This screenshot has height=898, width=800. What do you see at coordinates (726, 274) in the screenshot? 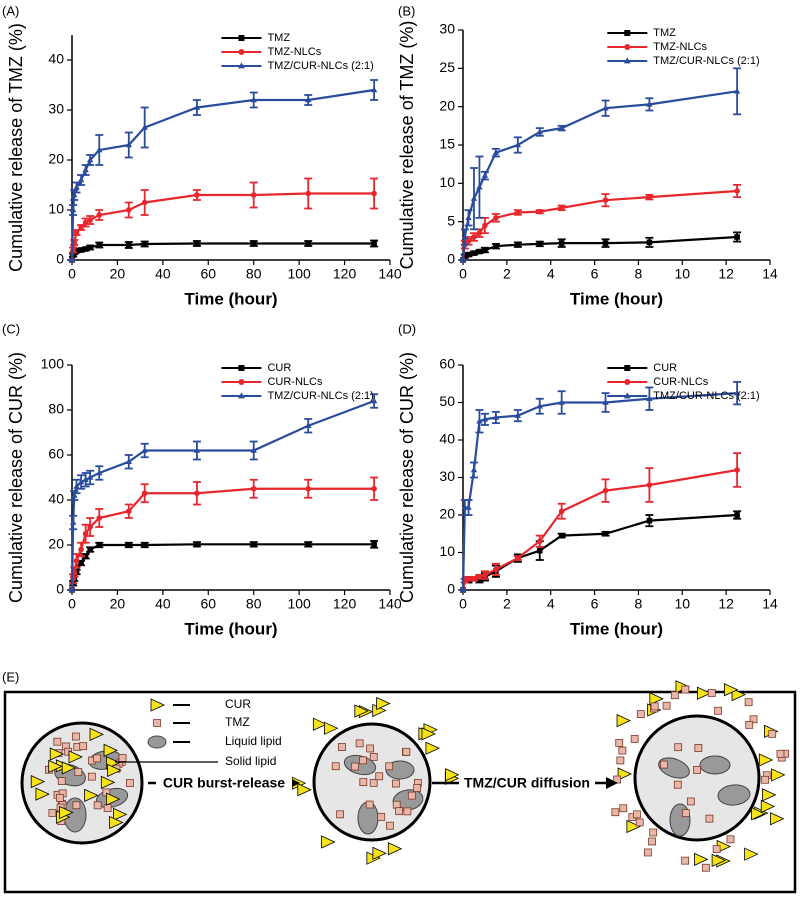
I see `x-tick-label: 12` at bounding box center [726, 274].